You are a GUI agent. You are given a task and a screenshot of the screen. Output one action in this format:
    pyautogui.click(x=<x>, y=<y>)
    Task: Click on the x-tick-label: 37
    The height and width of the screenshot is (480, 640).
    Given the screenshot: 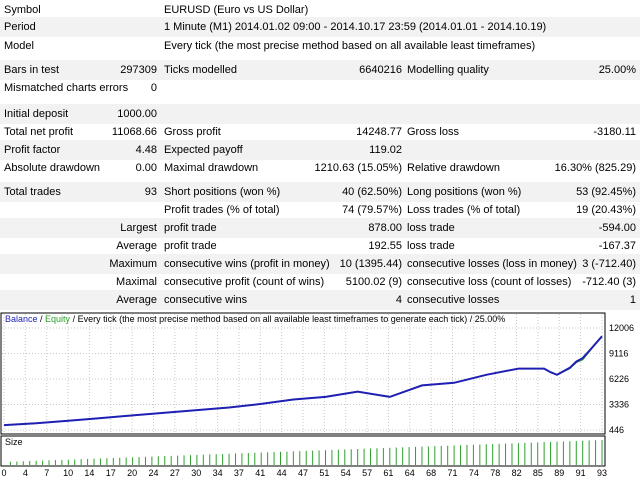 What is the action you would take?
    pyautogui.click(x=239, y=473)
    